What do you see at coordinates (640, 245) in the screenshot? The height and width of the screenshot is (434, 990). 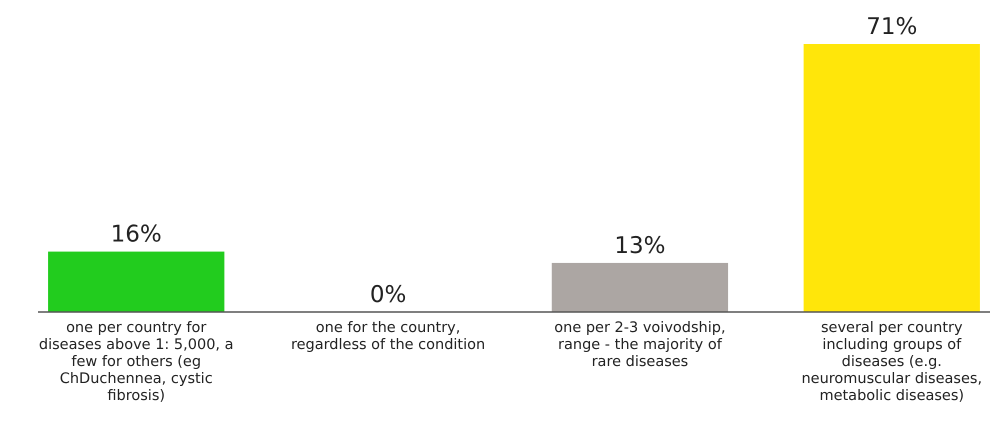 I see `data-label: 13%` at bounding box center [640, 245].